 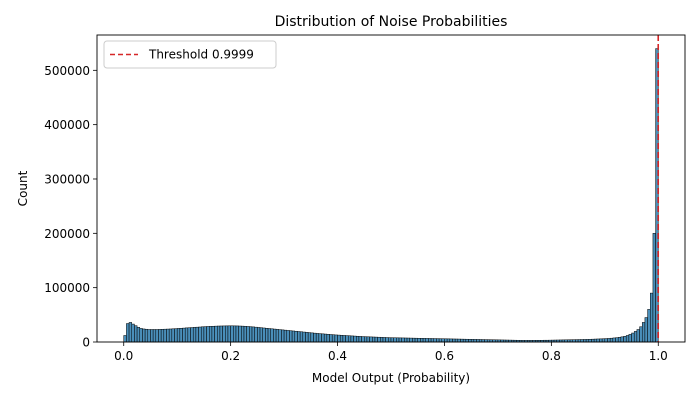 What do you see at coordinates (230, 356) in the screenshot?
I see `x-tick-label: 0.2` at bounding box center [230, 356].